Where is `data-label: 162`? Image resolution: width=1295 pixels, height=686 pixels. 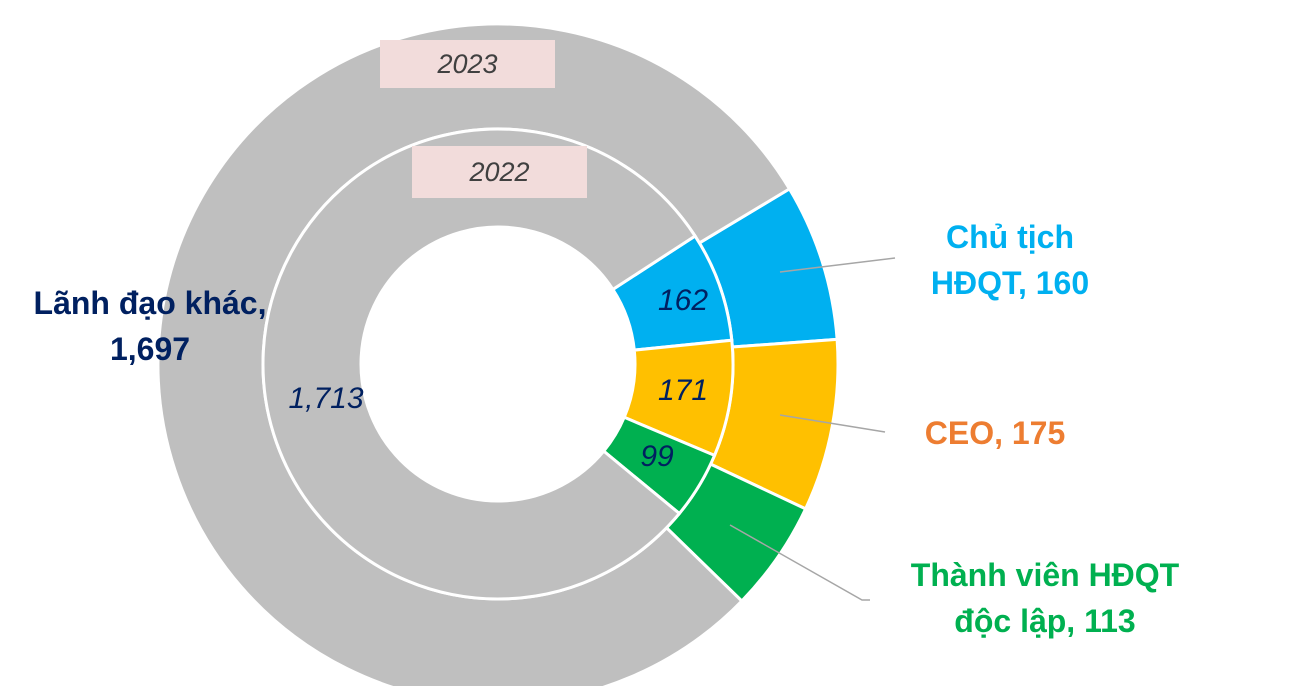 data-label: 162 is located at coordinates (683, 300).